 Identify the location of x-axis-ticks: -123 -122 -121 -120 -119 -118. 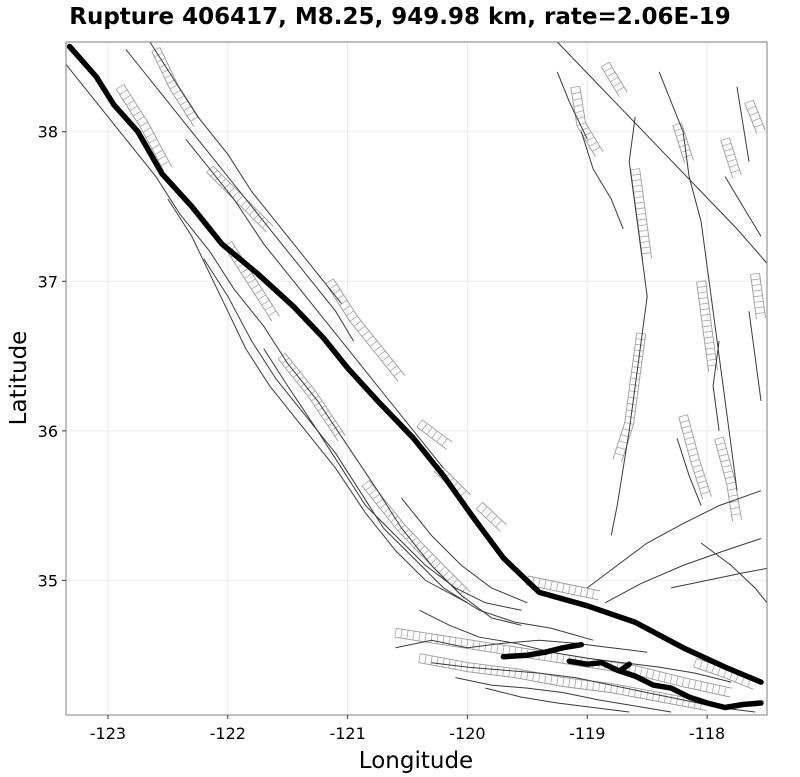
(407, 729).